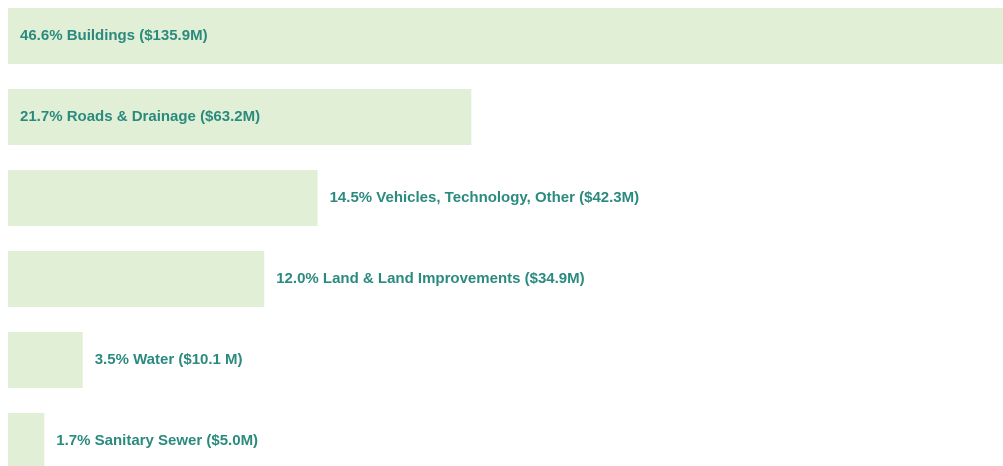  I want to click on bar-label: 3.5% Water ($10.1 M), so click(169, 359).